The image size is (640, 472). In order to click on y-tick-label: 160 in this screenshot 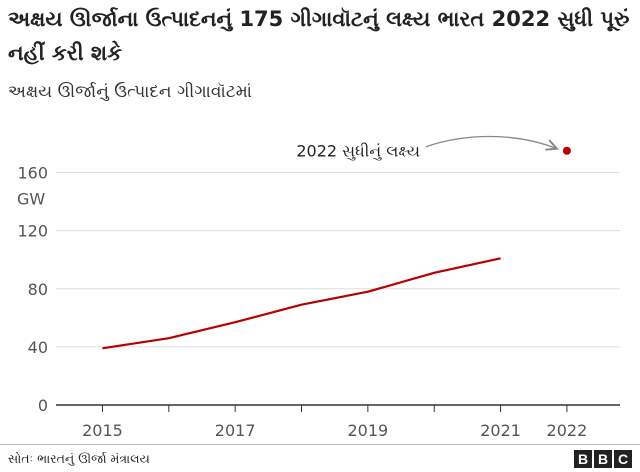, I will do `click(32, 173)`.